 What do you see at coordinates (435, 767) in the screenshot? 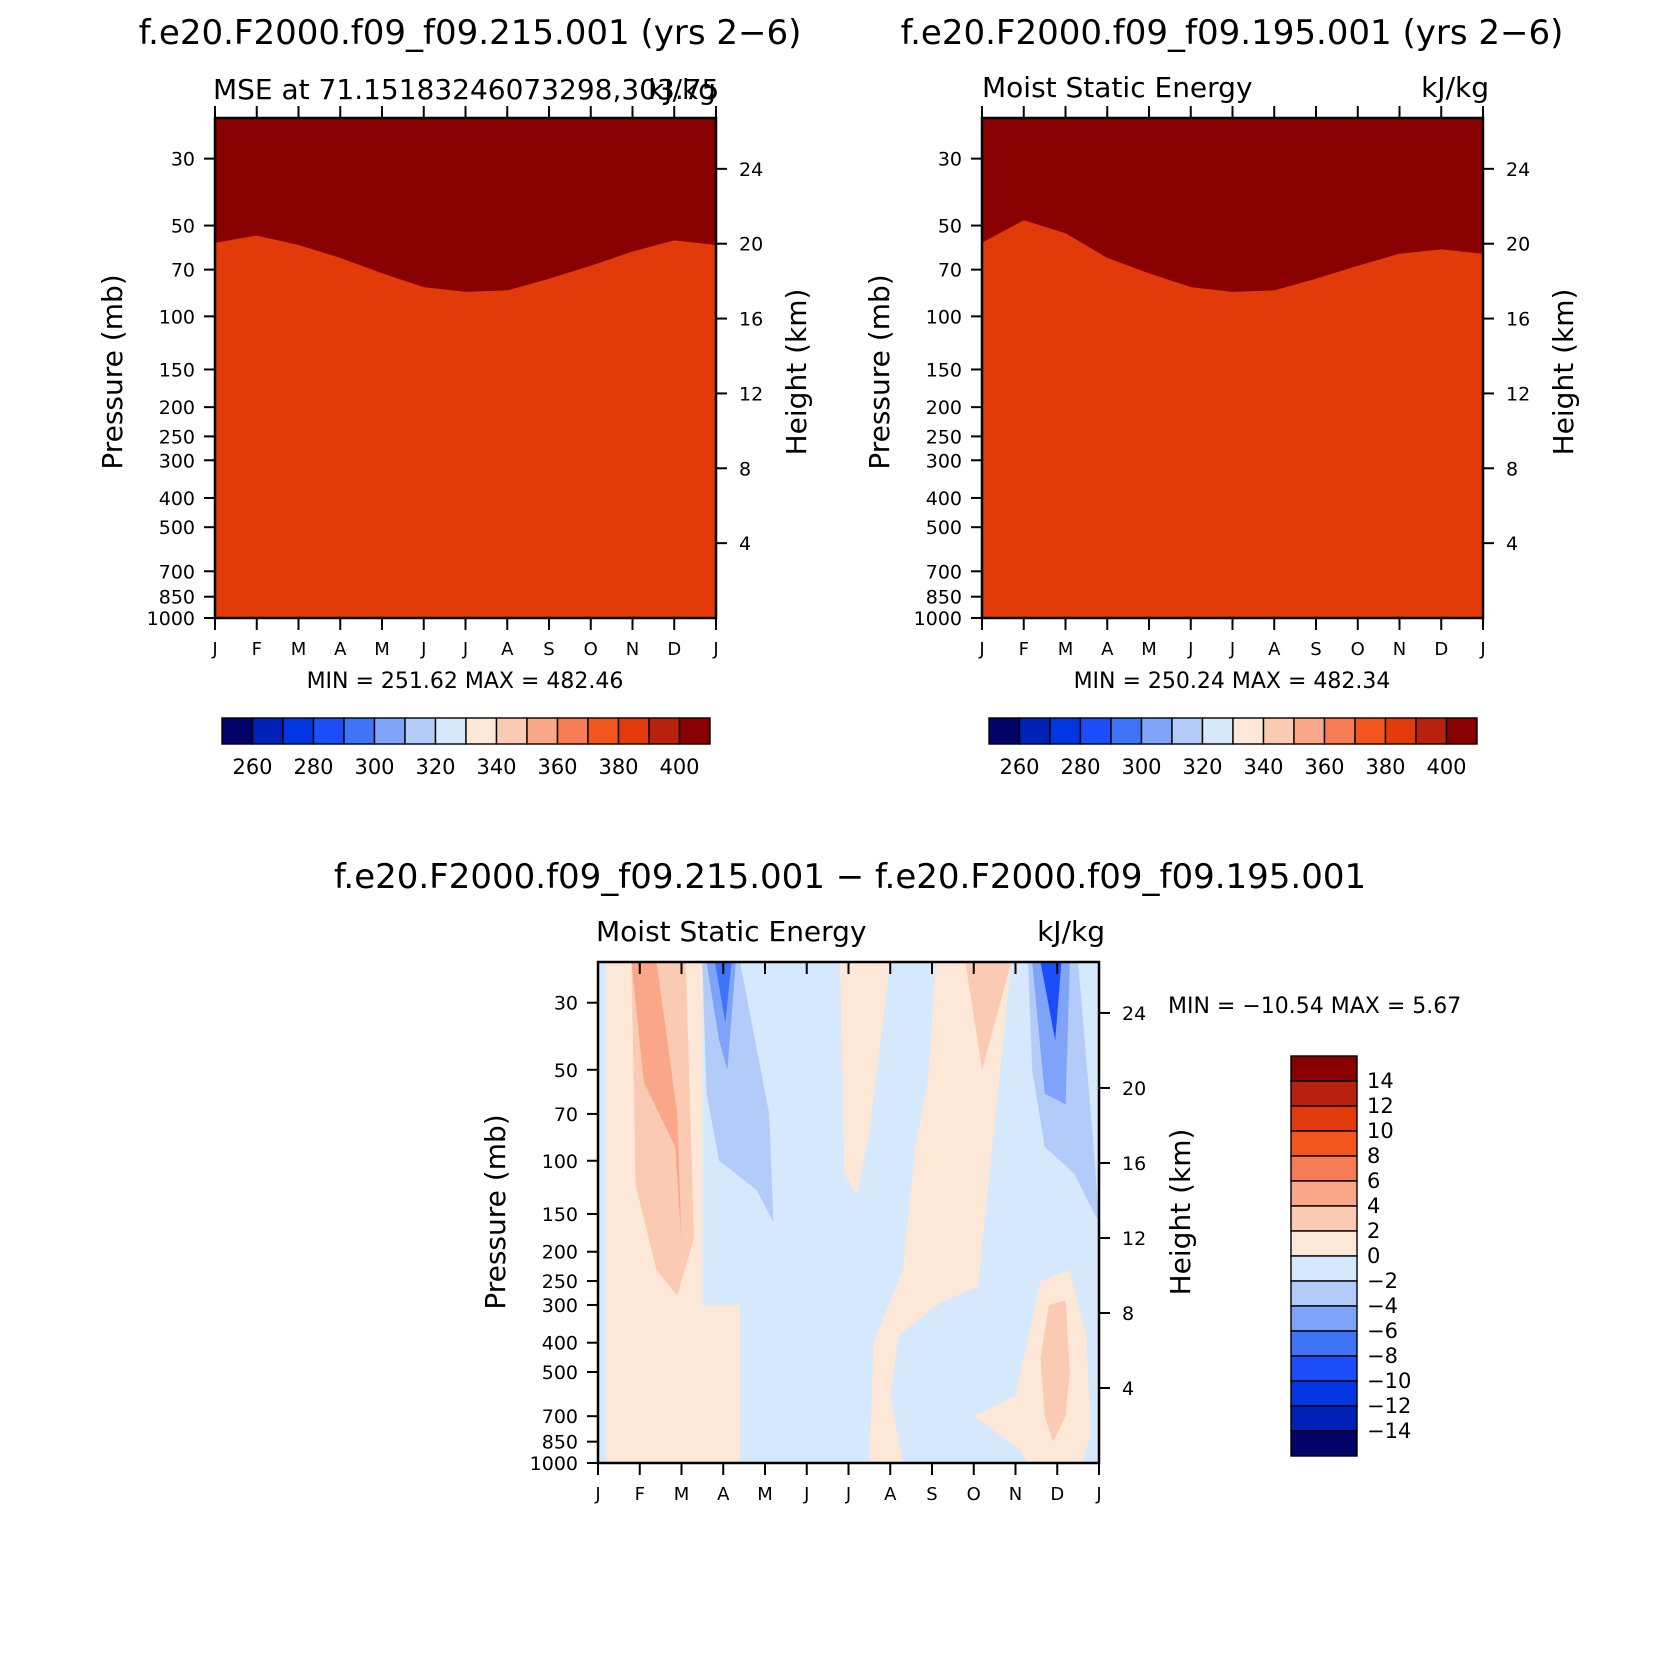
I see `colorbar-label: 320` at bounding box center [435, 767].